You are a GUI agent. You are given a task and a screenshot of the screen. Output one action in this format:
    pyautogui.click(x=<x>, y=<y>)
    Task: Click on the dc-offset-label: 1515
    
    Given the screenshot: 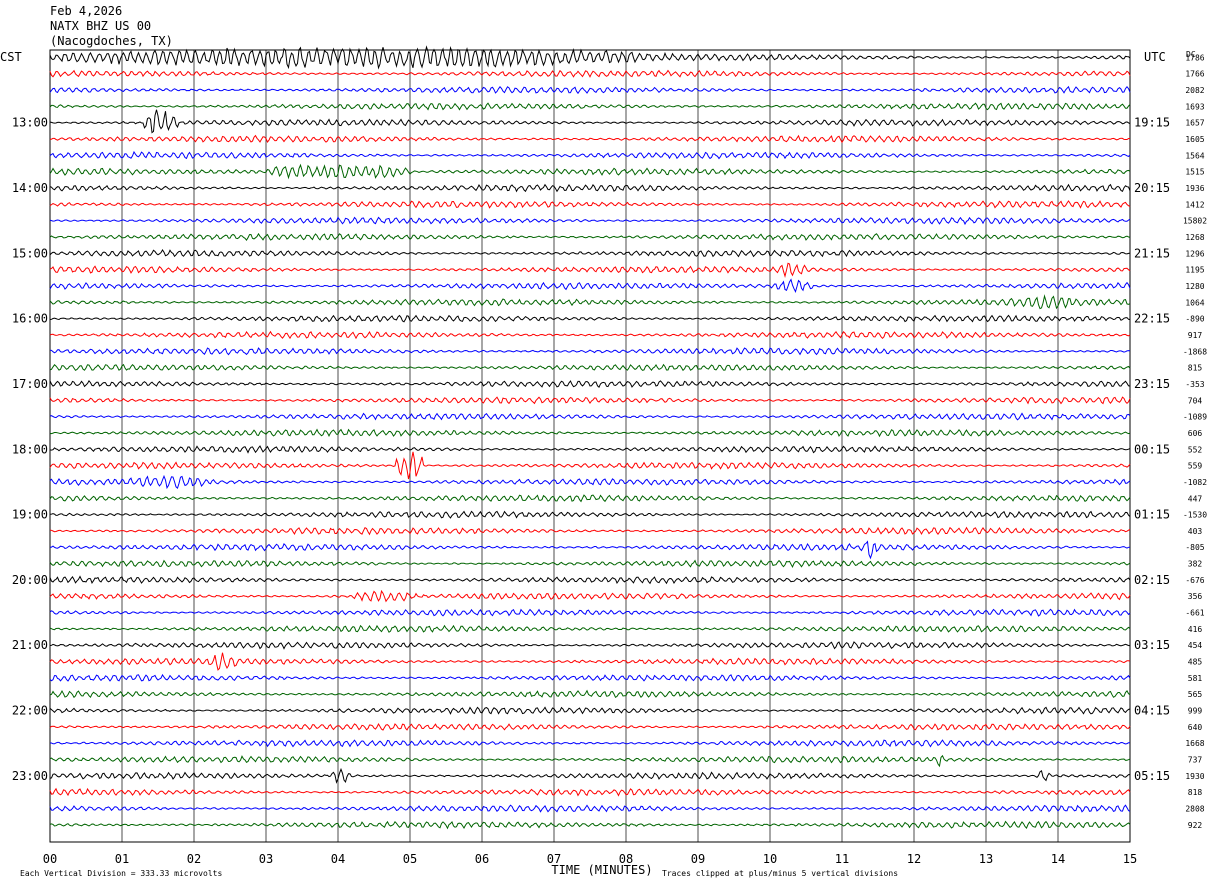 What is the action you would take?
    pyautogui.click(x=1194, y=172)
    